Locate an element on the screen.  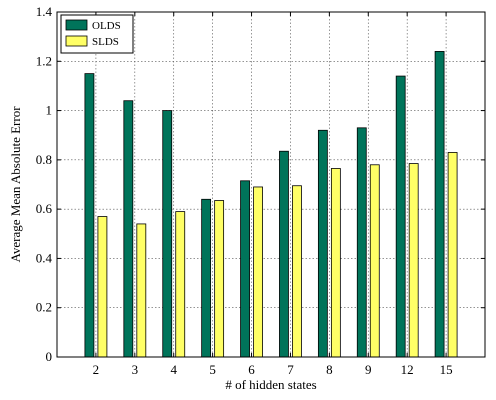
legend-label-slds: SLDS is located at coordinates (105, 42).